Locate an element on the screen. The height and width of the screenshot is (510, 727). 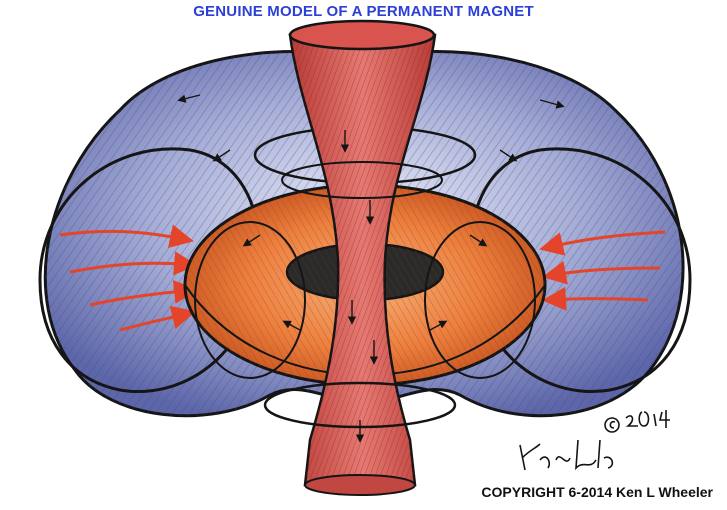
page-title: GENUINE MODEL OF A PERMANENT MAGNET is located at coordinates (363, 11).